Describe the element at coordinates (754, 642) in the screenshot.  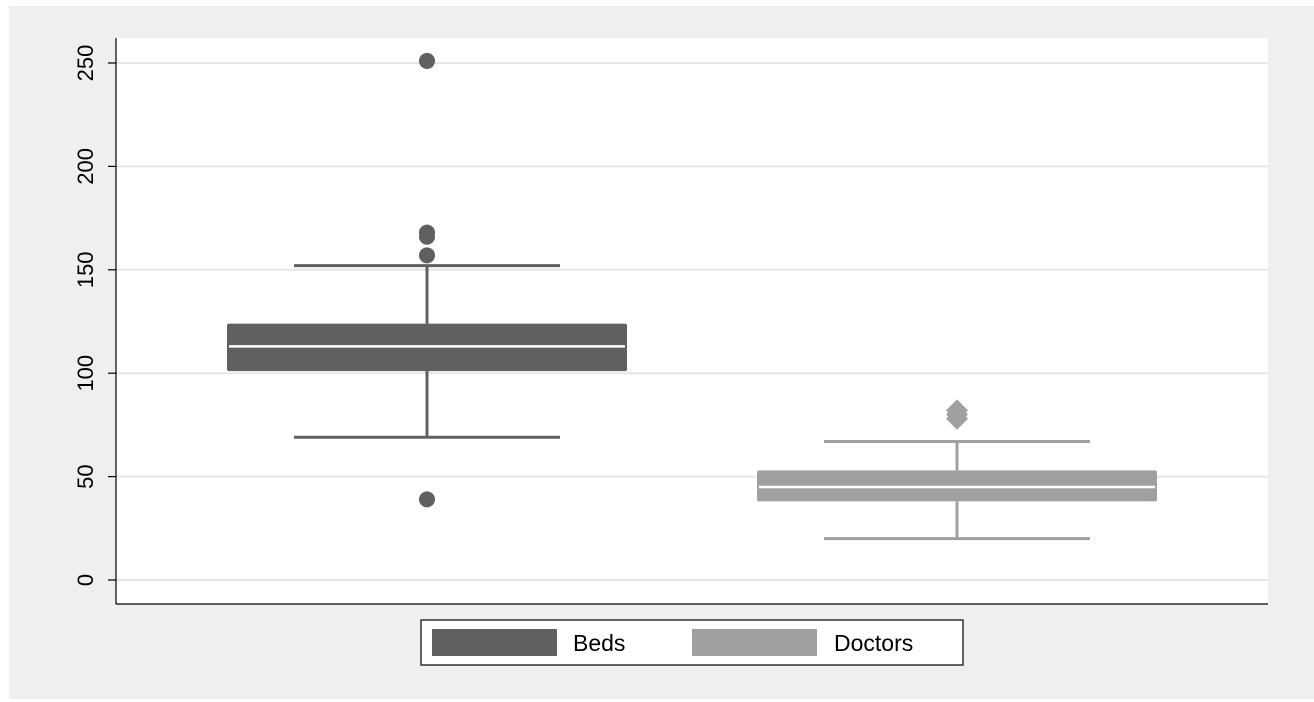
I see `legend-swatch-doctors` at that location.